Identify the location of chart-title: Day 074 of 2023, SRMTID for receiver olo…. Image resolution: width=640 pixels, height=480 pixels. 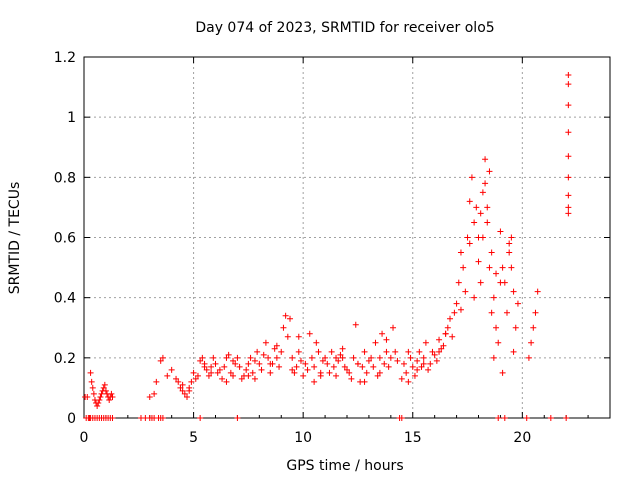
(344, 28).